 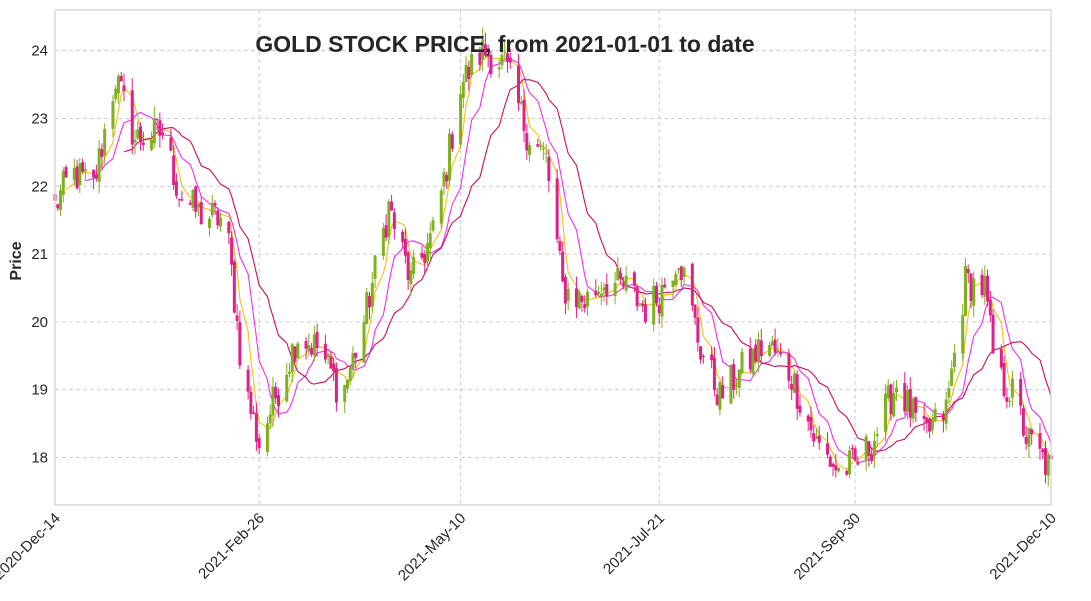 I want to click on y-tick-label: 21, so click(x=39, y=254).